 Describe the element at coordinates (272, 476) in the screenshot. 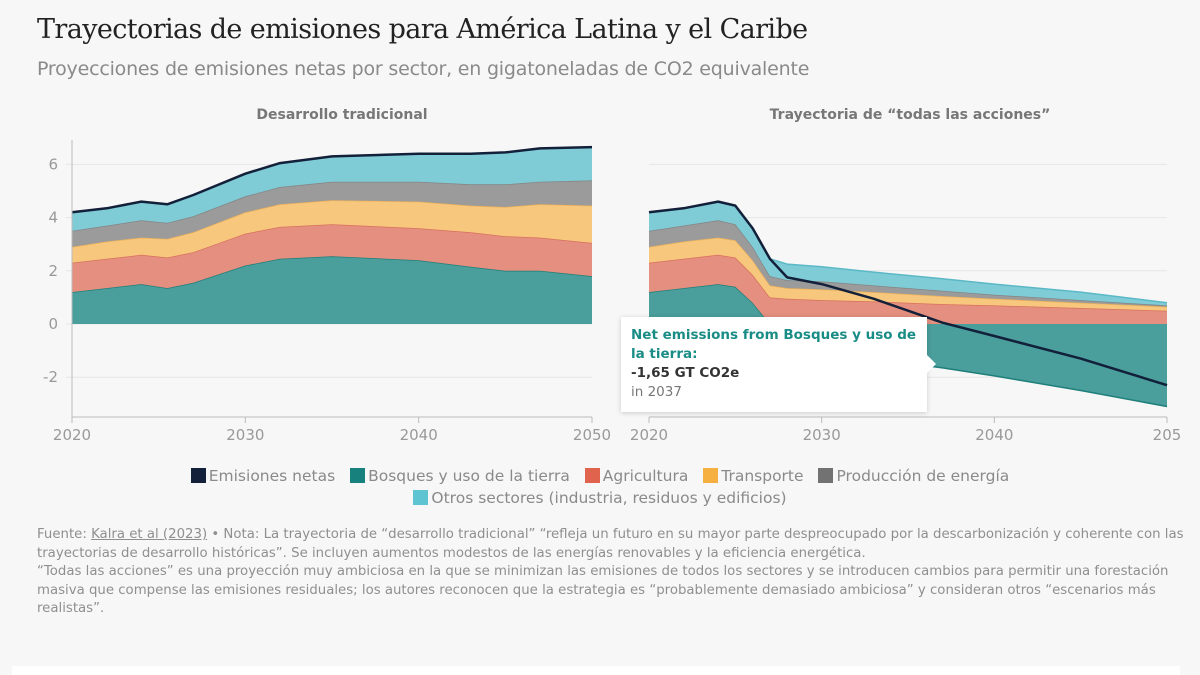

I see `legend-label: Emisiones netas` at that location.